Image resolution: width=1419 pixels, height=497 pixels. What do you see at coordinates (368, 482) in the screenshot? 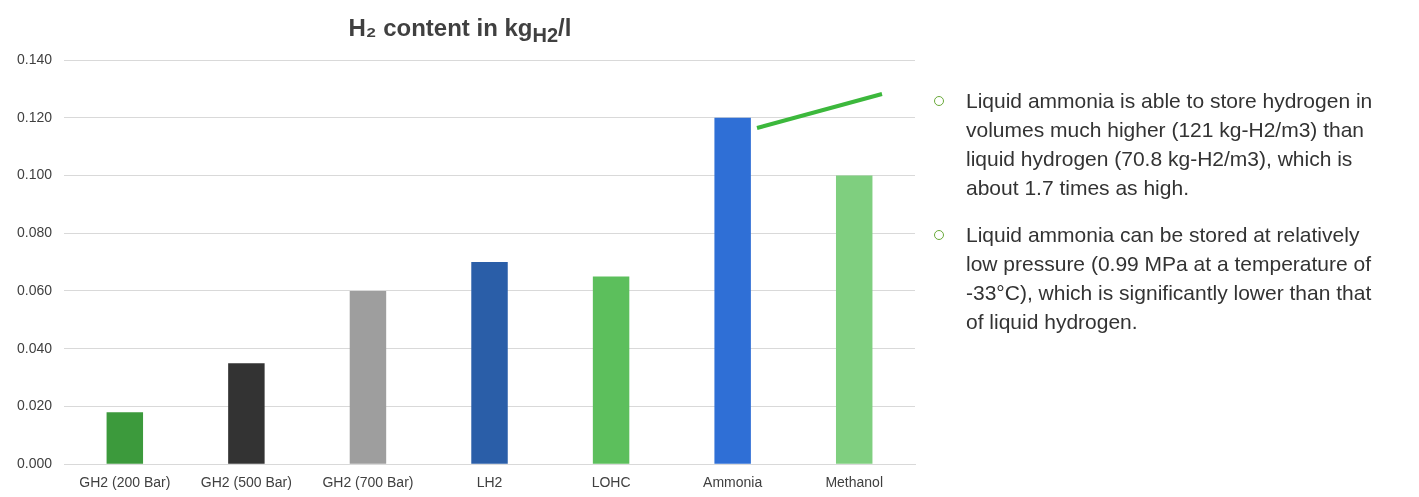
I see `x-tick-label: GH2 (700 Bar)` at bounding box center [368, 482].